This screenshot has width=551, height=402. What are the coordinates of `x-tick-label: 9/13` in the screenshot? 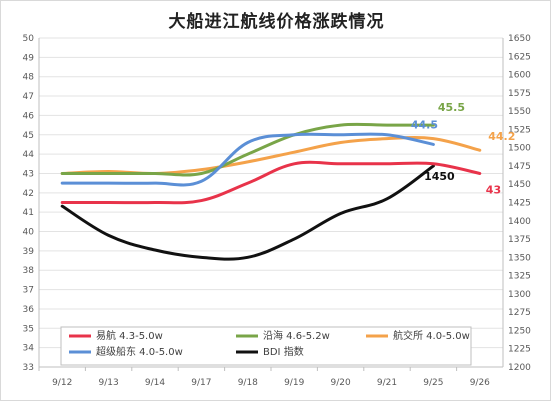 It's located at (108, 383).